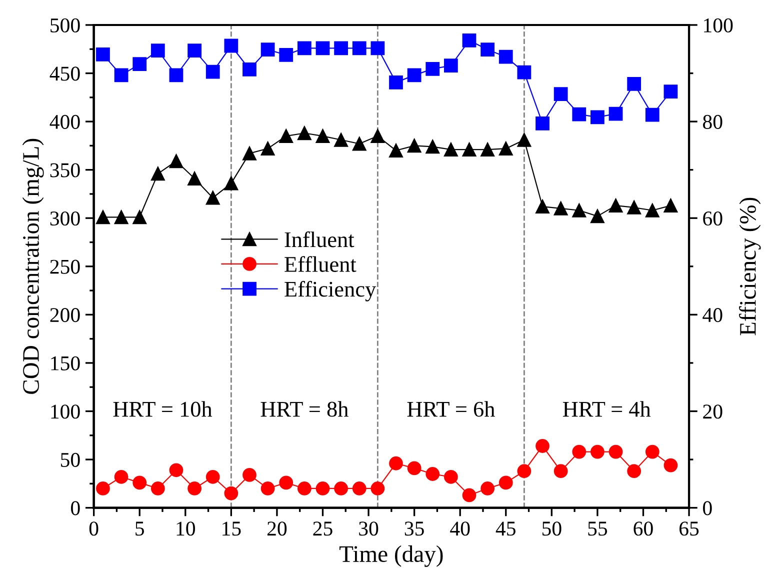 The height and width of the screenshot is (581, 769). Describe the element at coordinates (277, 529) in the screenshot. I see `x-tick-label: 20` at that location.